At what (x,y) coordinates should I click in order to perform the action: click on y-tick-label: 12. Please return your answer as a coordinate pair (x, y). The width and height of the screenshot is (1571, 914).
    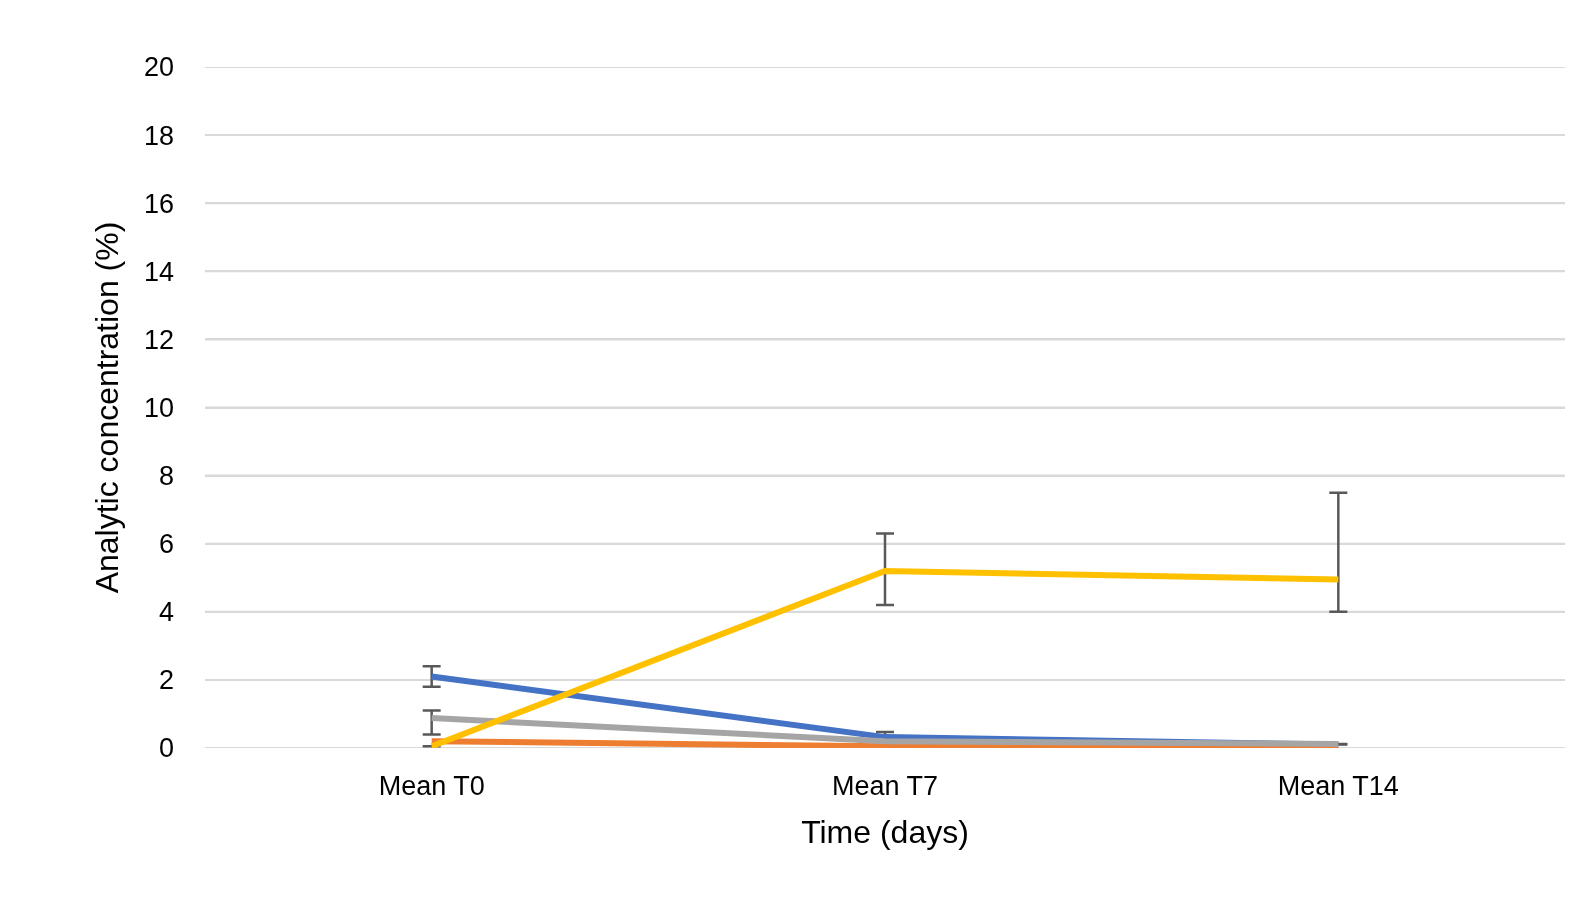
    Looking at the image, I should click on (158, 339).